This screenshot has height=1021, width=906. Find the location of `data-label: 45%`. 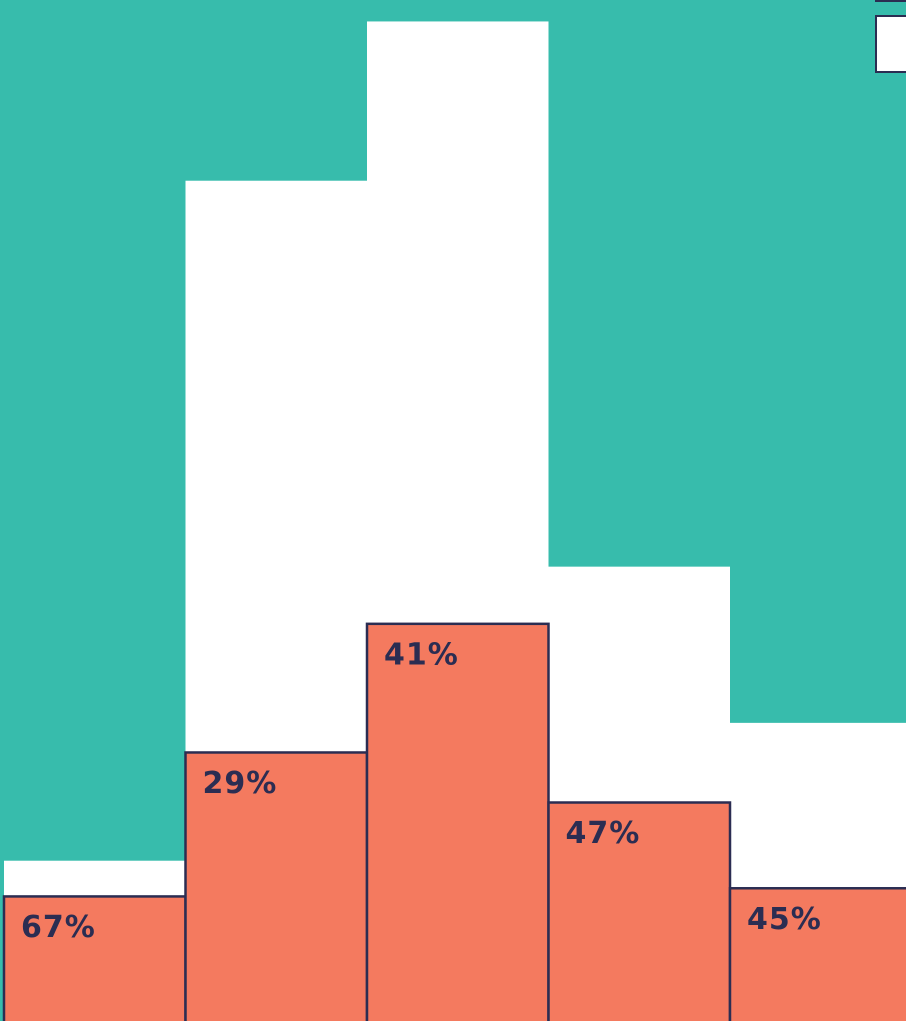

data-label: 45% is located at coordinates (784, 919).